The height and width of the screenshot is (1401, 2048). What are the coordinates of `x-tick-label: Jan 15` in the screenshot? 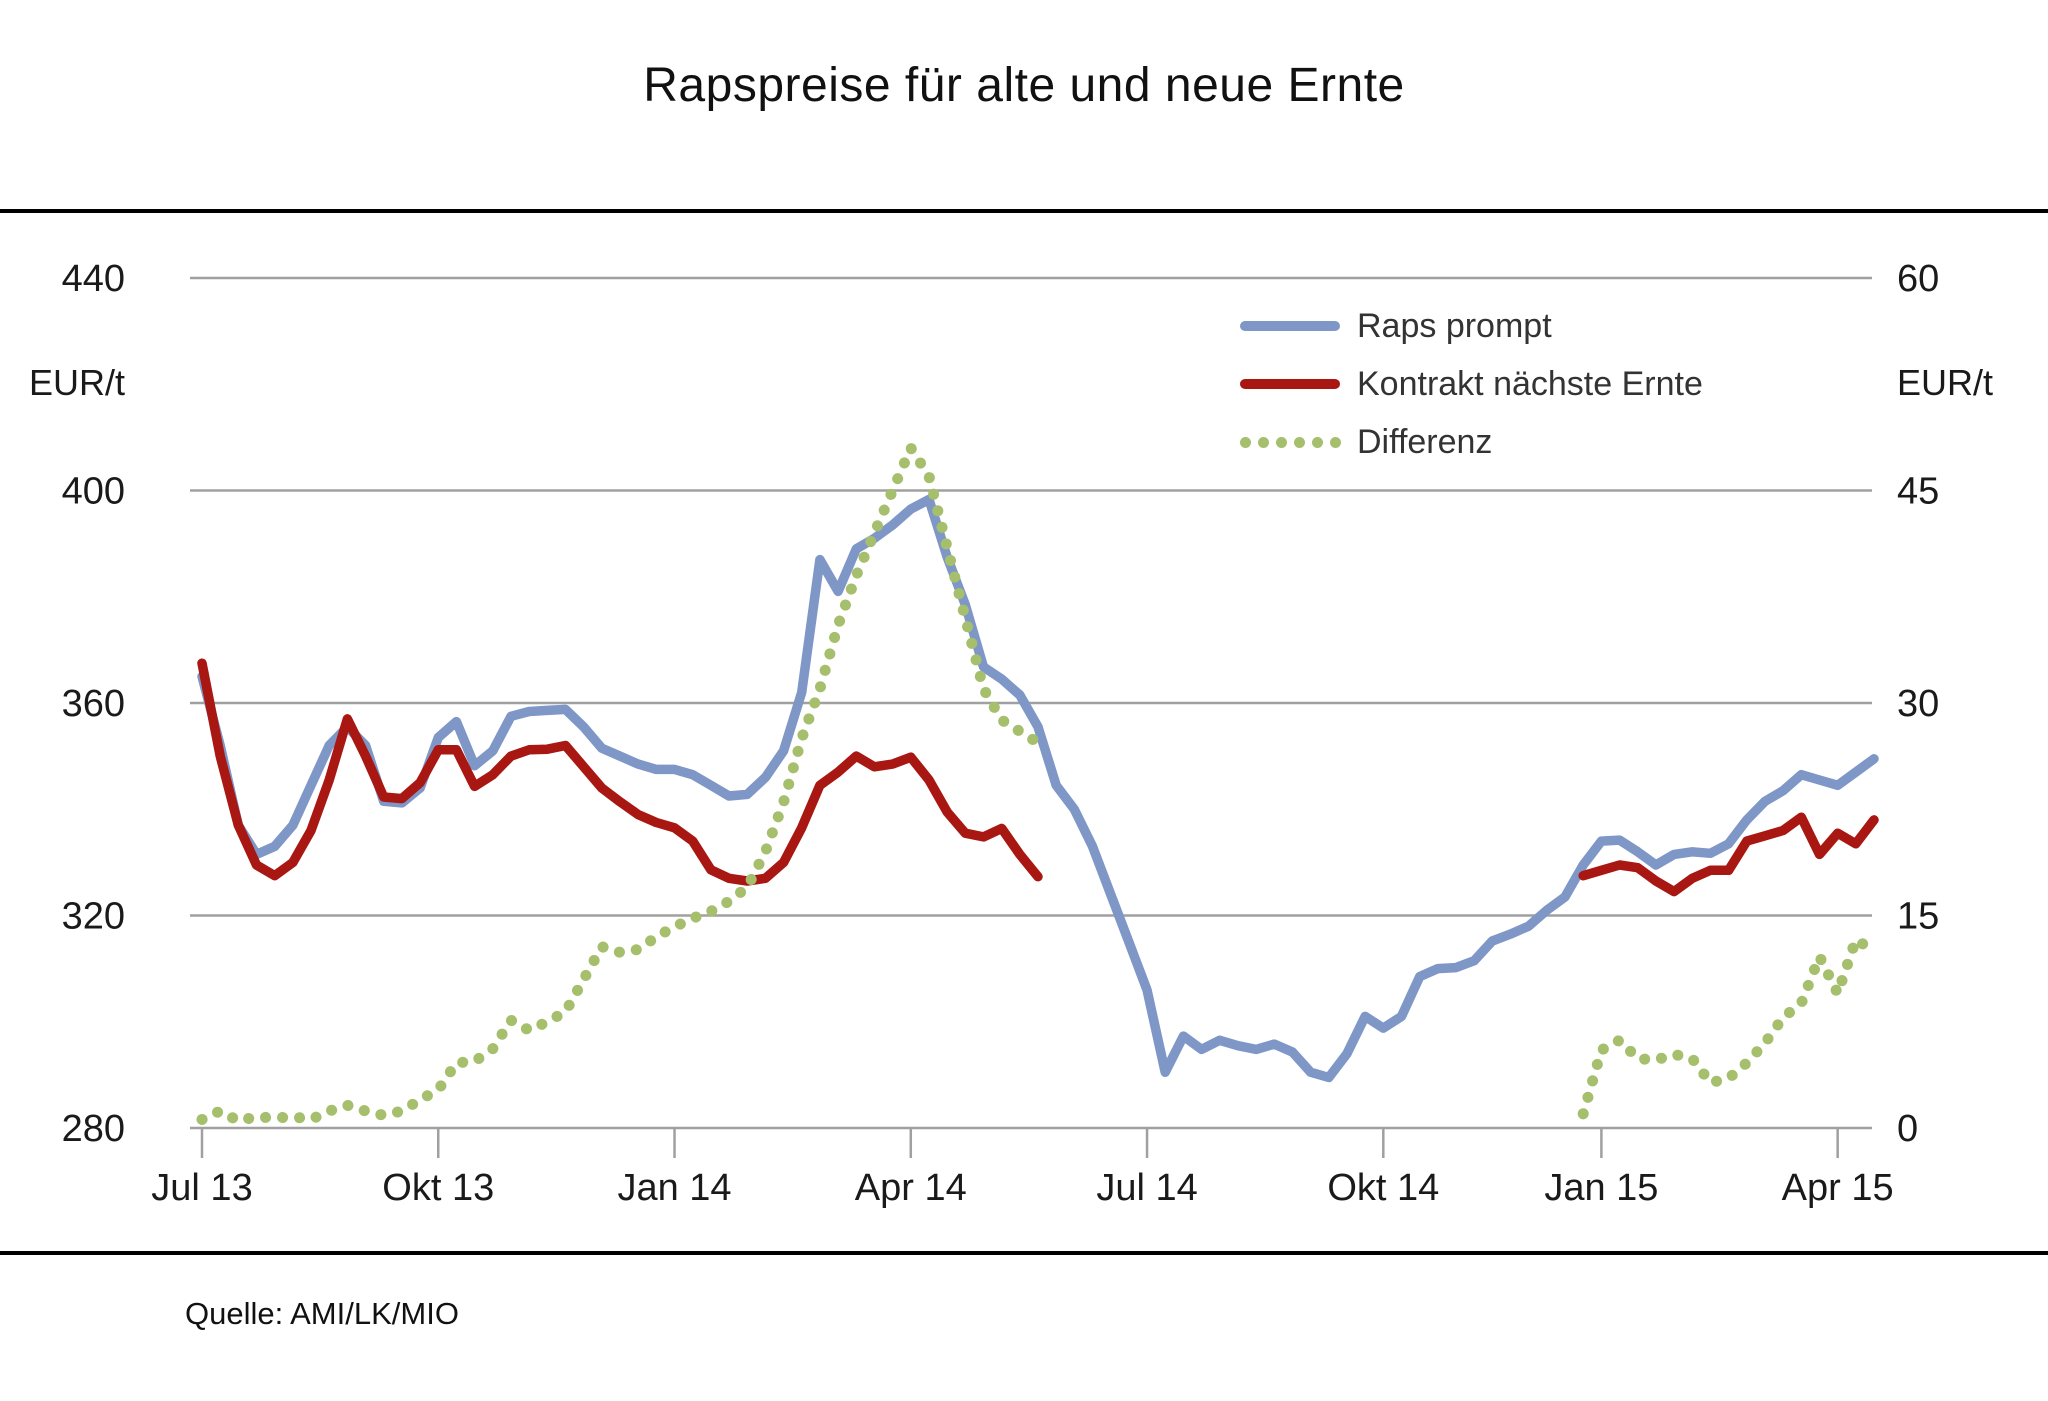 It's located at (1601, 1188).